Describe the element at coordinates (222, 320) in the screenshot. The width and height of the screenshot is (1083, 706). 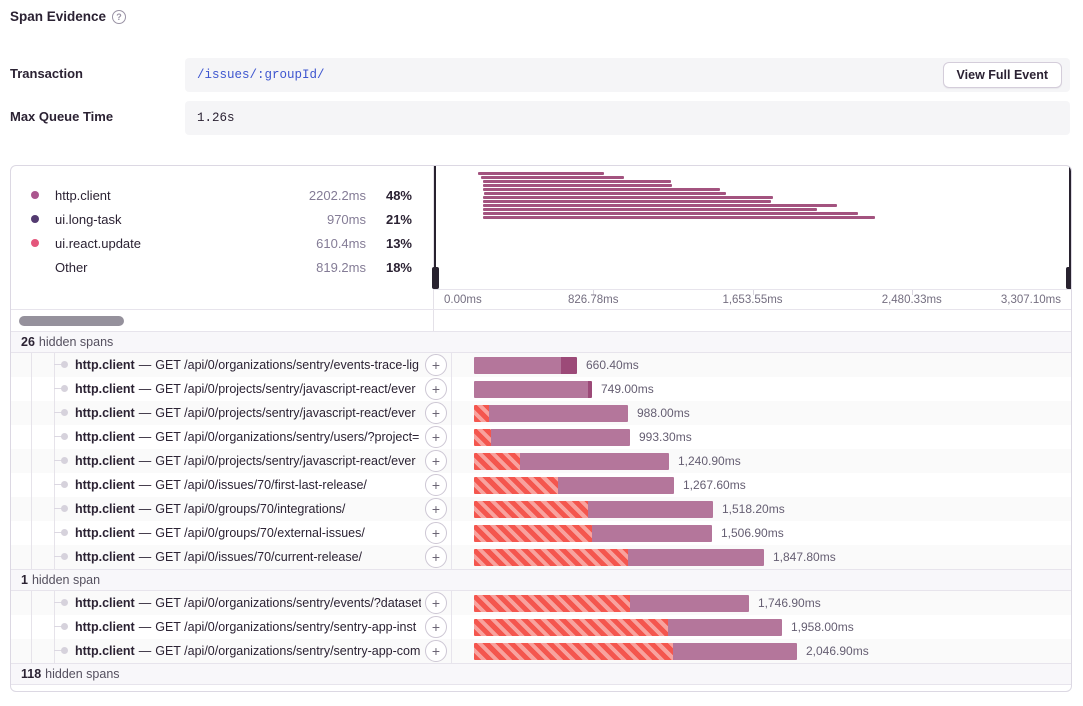
I see `scrollbar-track` at that location.